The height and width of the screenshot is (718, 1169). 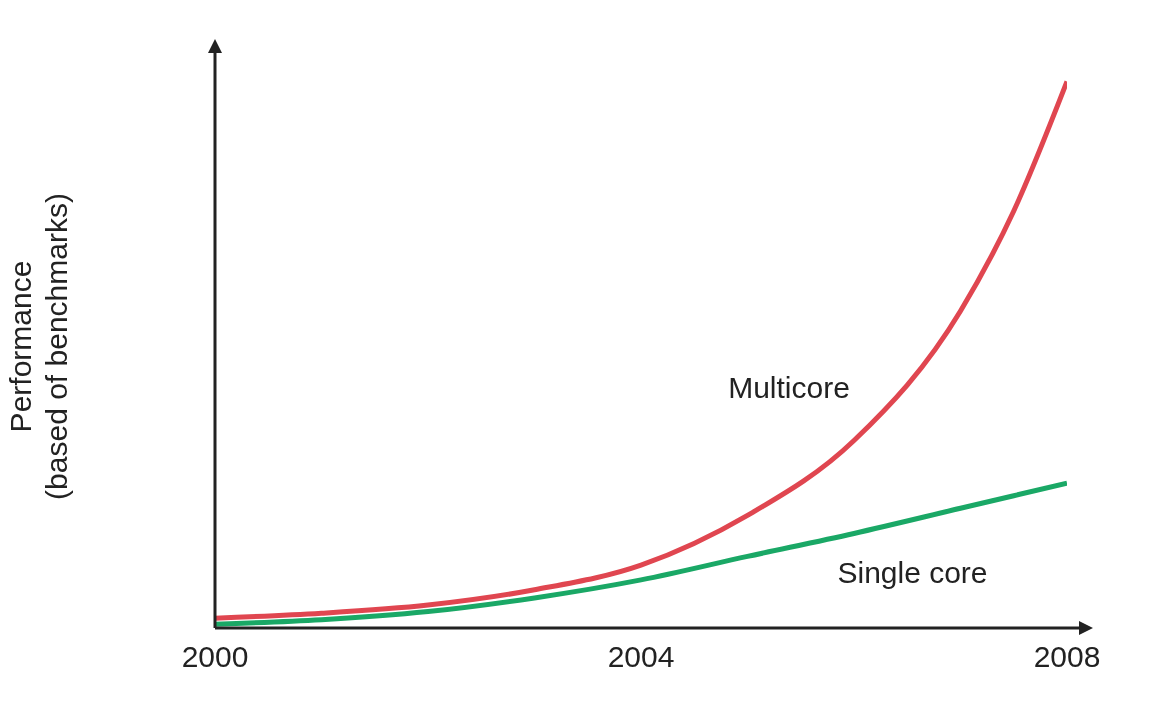 What do you see at coordinates (789, 388) in the screenshot?
I see `series-label: Multicore` at bounding box center [789, 388].